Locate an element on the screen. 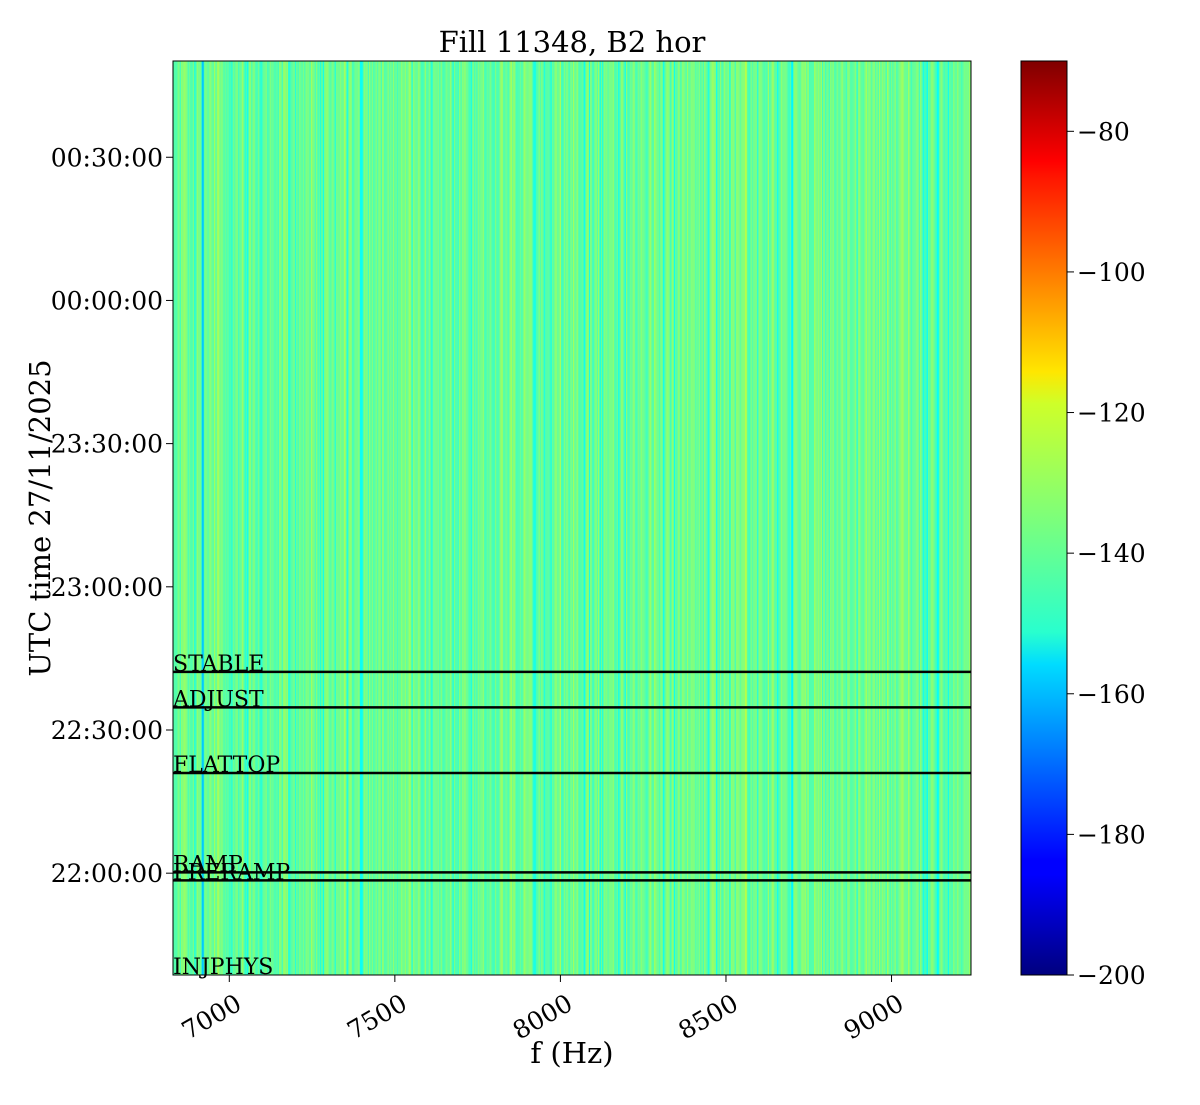  beam-mode-label: RAMP is located at coordinates (208, 864).